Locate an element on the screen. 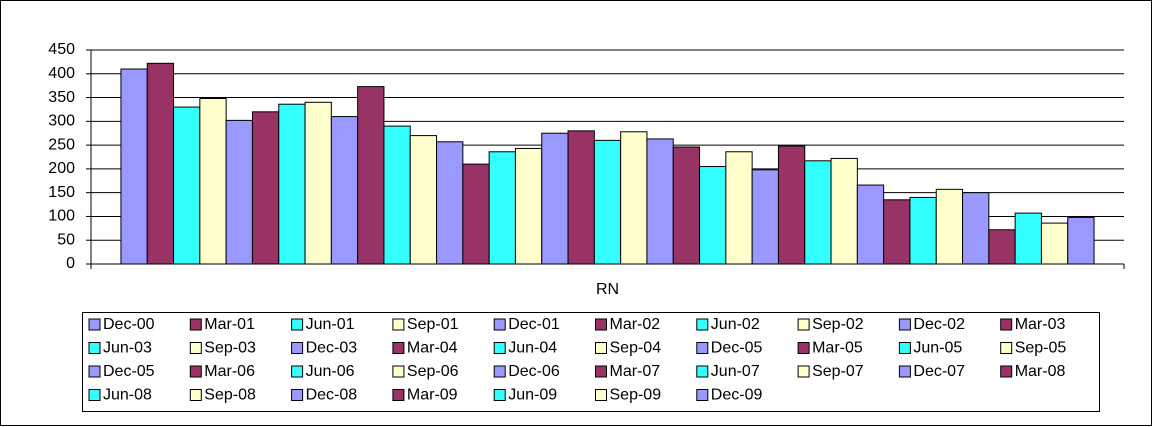 The height and width of the screenshot is (427, 1153). legend-label: Jun-01 is located at coordinates (330, 324).